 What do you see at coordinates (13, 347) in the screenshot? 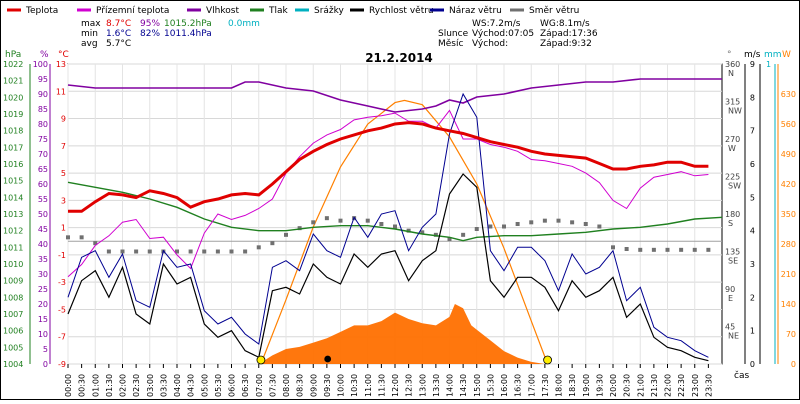
I see `pressure-tick-label: 1005` at bounding box center [13, 347].